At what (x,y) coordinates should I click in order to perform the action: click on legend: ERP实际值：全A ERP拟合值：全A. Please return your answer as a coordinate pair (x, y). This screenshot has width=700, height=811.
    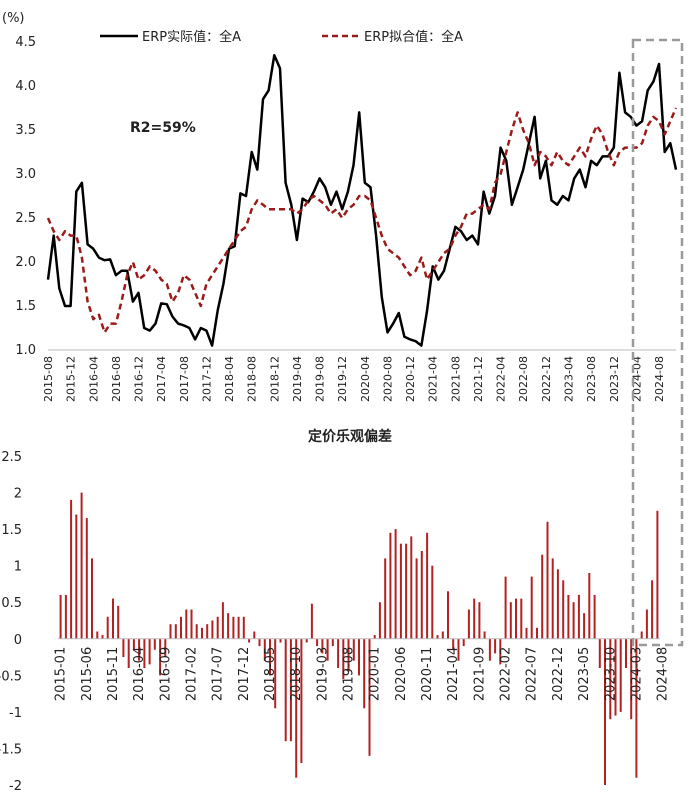
    Looking at the image, I should click on (281, 37).